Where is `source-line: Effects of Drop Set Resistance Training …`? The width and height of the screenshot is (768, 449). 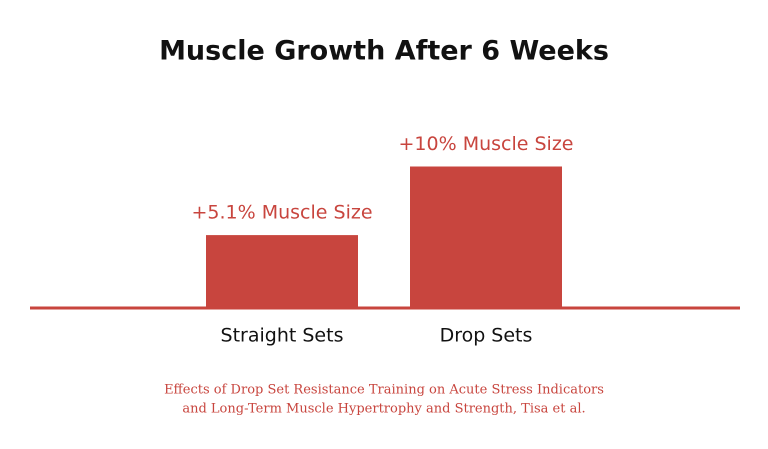
source-line: Effects of Drop Set Resistance Training … is located at coordinates (384, 390).